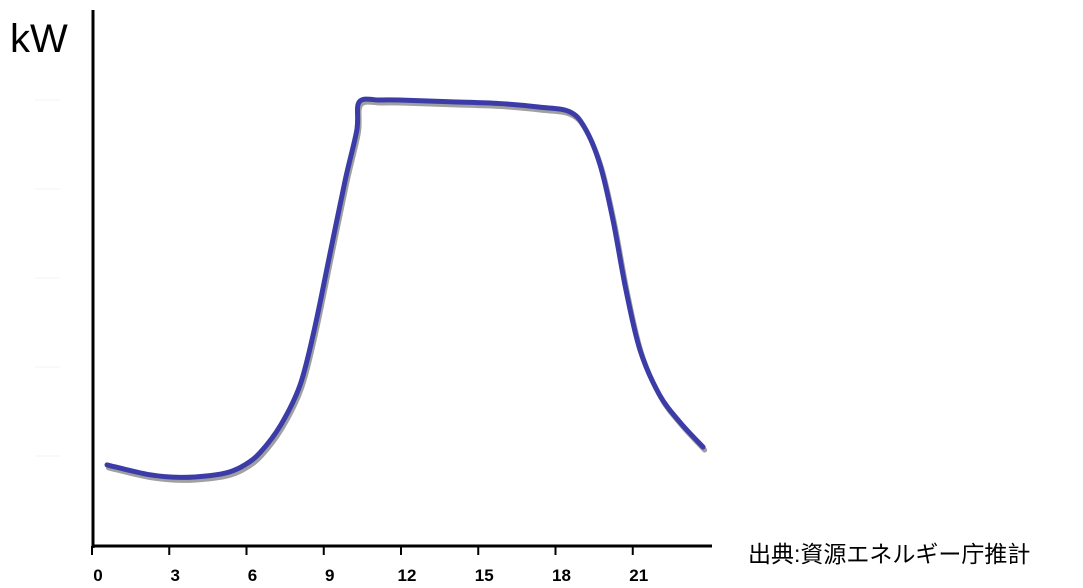 This screenshot has width=1083, height=588. What do you see at coordinates (252, 575) in the screenshot?
I see `x-tick-label: 6` at bounding box center [252, 575].